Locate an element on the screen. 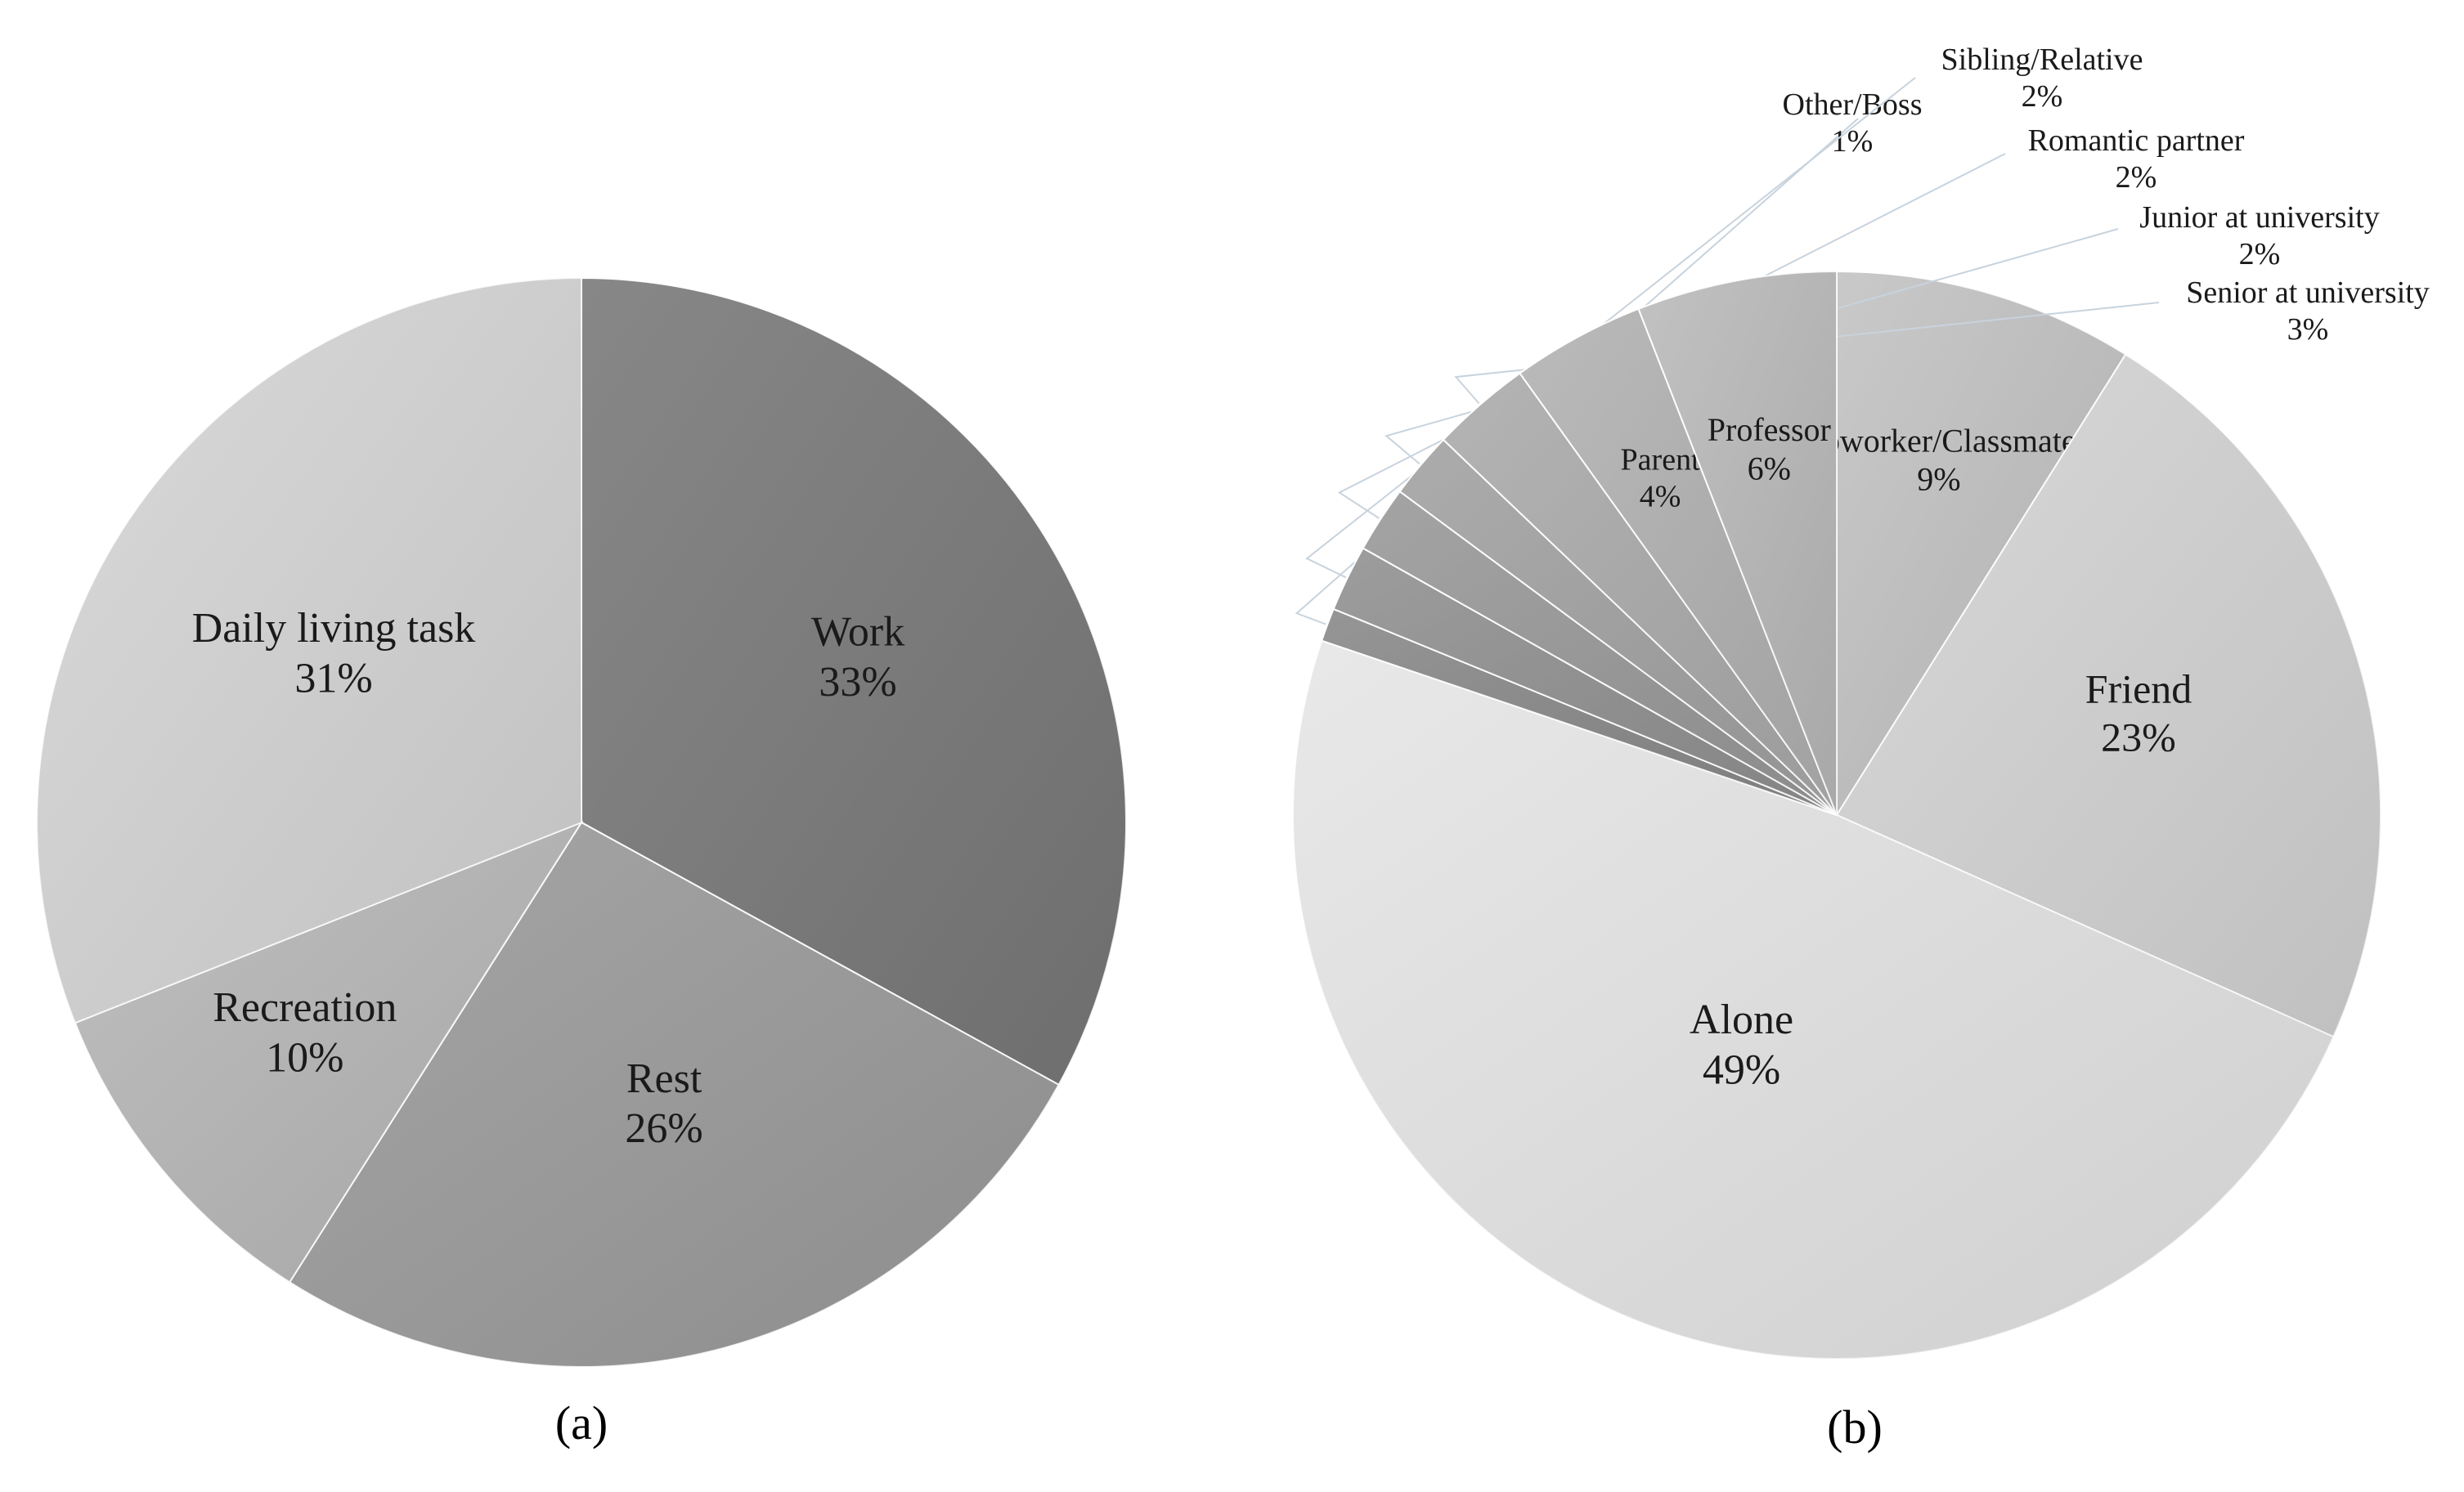  pie-a-label-recreation: Recreation is located at coordinates (305, 1007).